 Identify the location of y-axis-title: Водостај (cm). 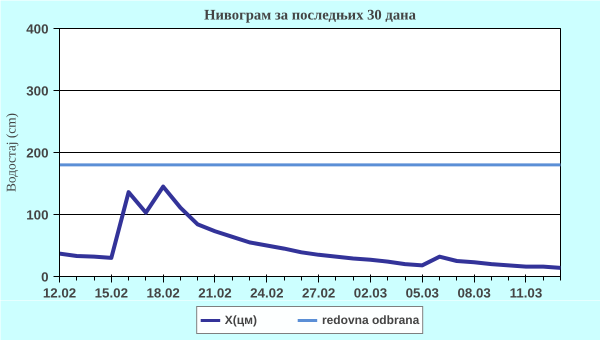
(10, 152).